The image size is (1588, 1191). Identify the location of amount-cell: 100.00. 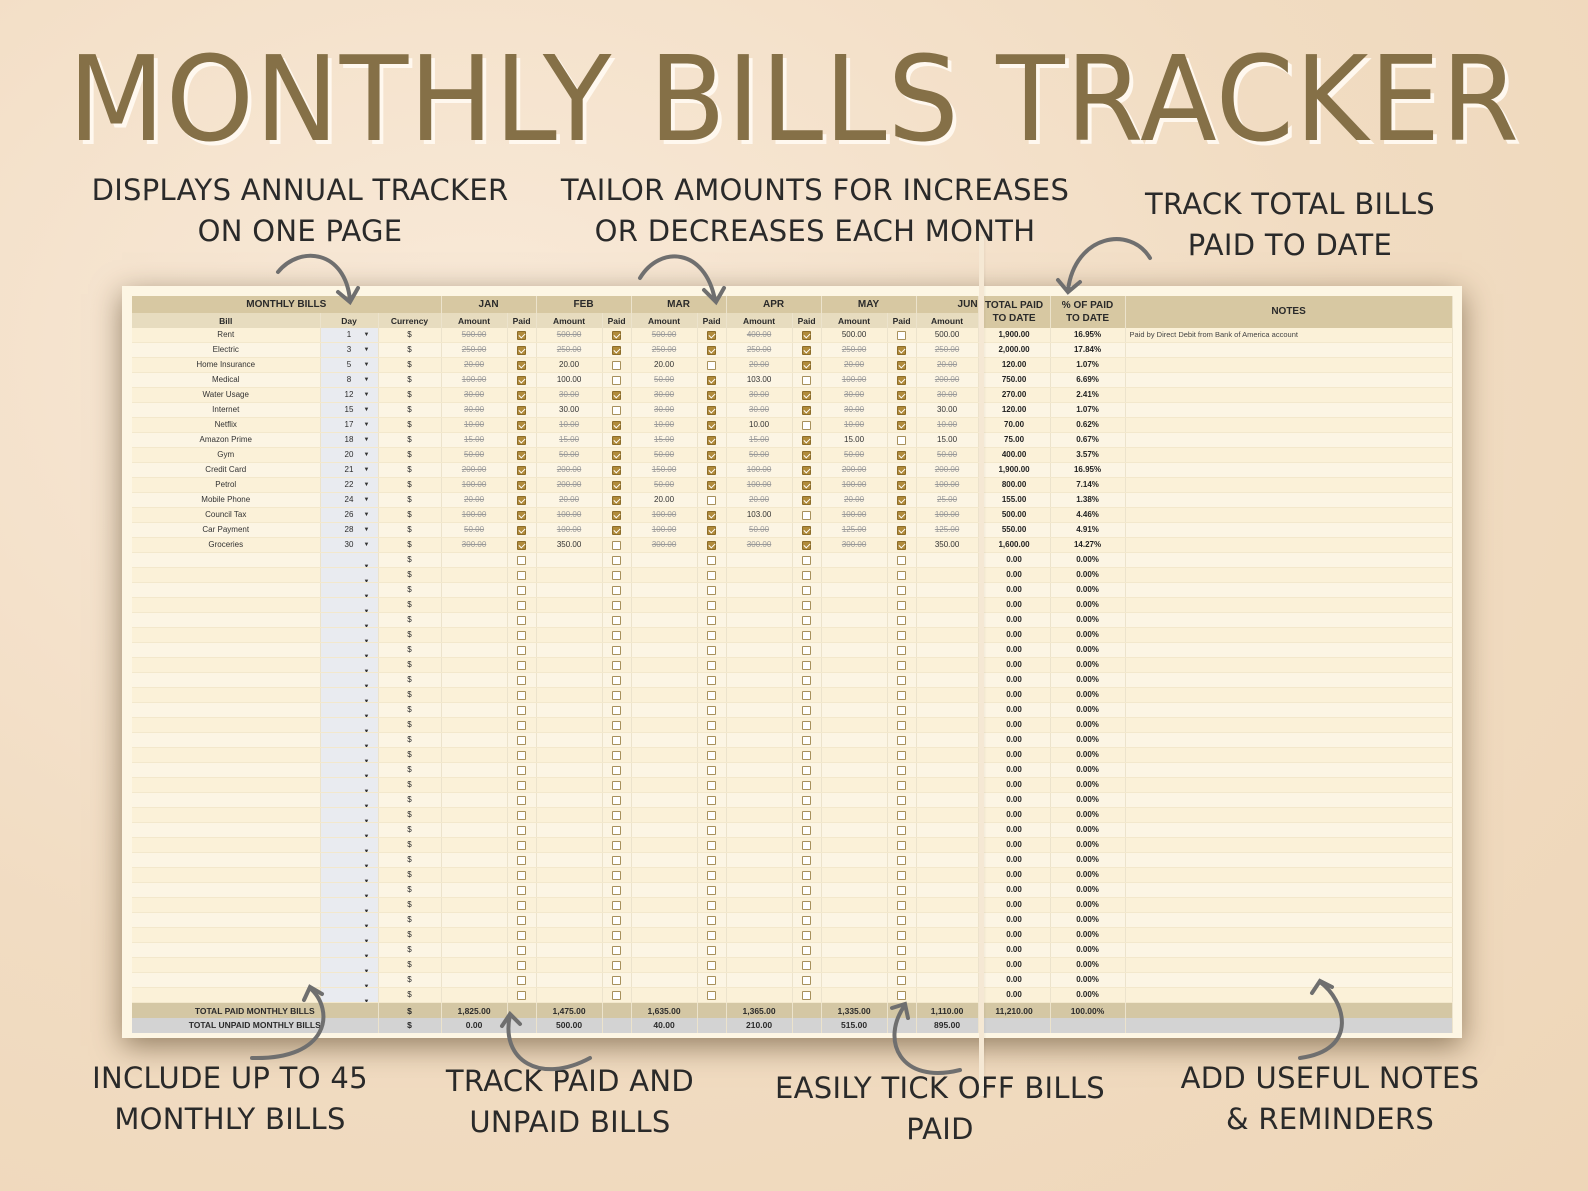
(947, 515).